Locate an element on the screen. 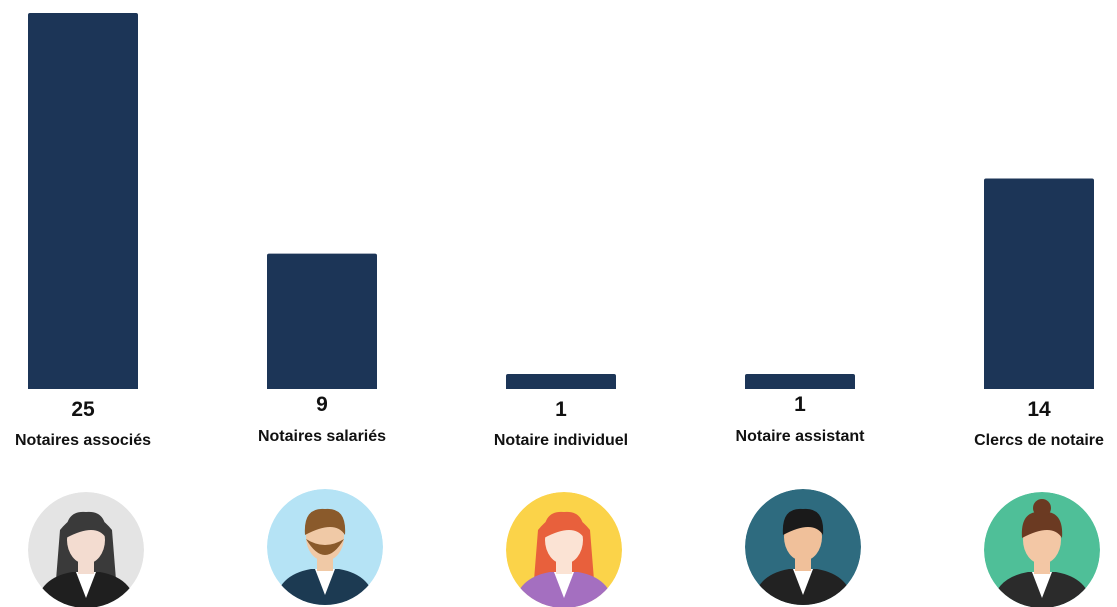 The image size is (1117, 607). category-label: Notaire individuel is located at coordinates (561, 440).